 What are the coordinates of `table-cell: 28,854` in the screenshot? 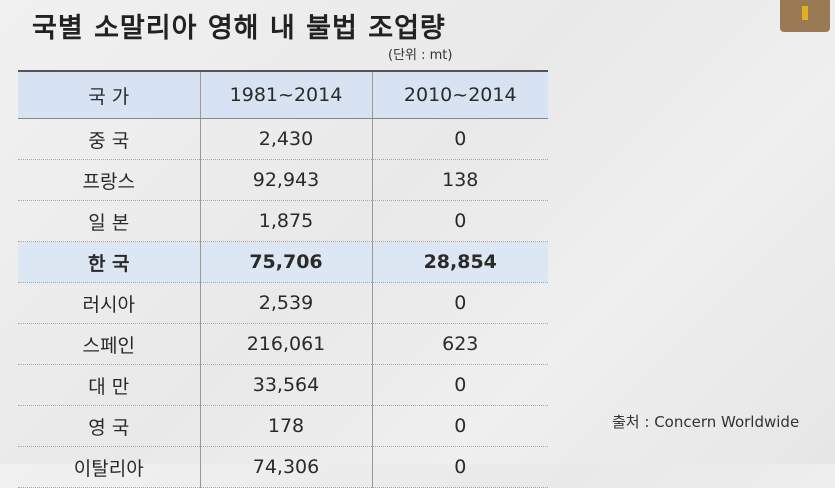 It's located at (459, 262).